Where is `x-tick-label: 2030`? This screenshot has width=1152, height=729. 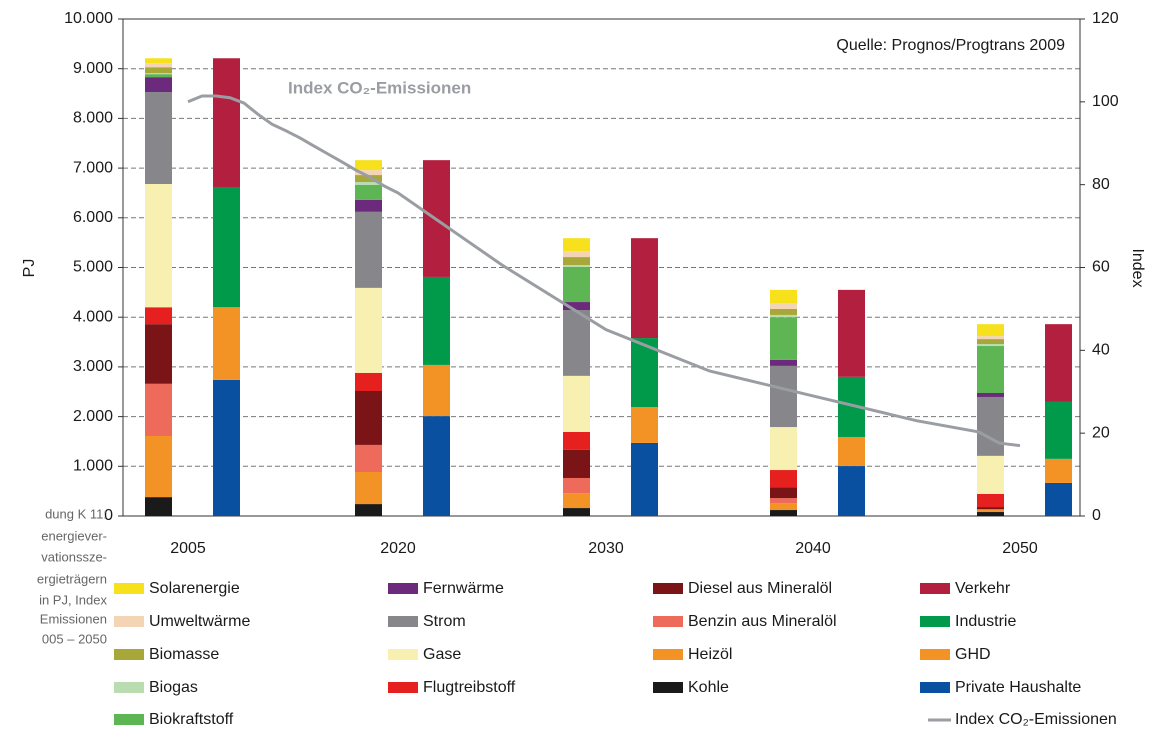 x-tick-label: 2030 is located at coordinates (606, 548).